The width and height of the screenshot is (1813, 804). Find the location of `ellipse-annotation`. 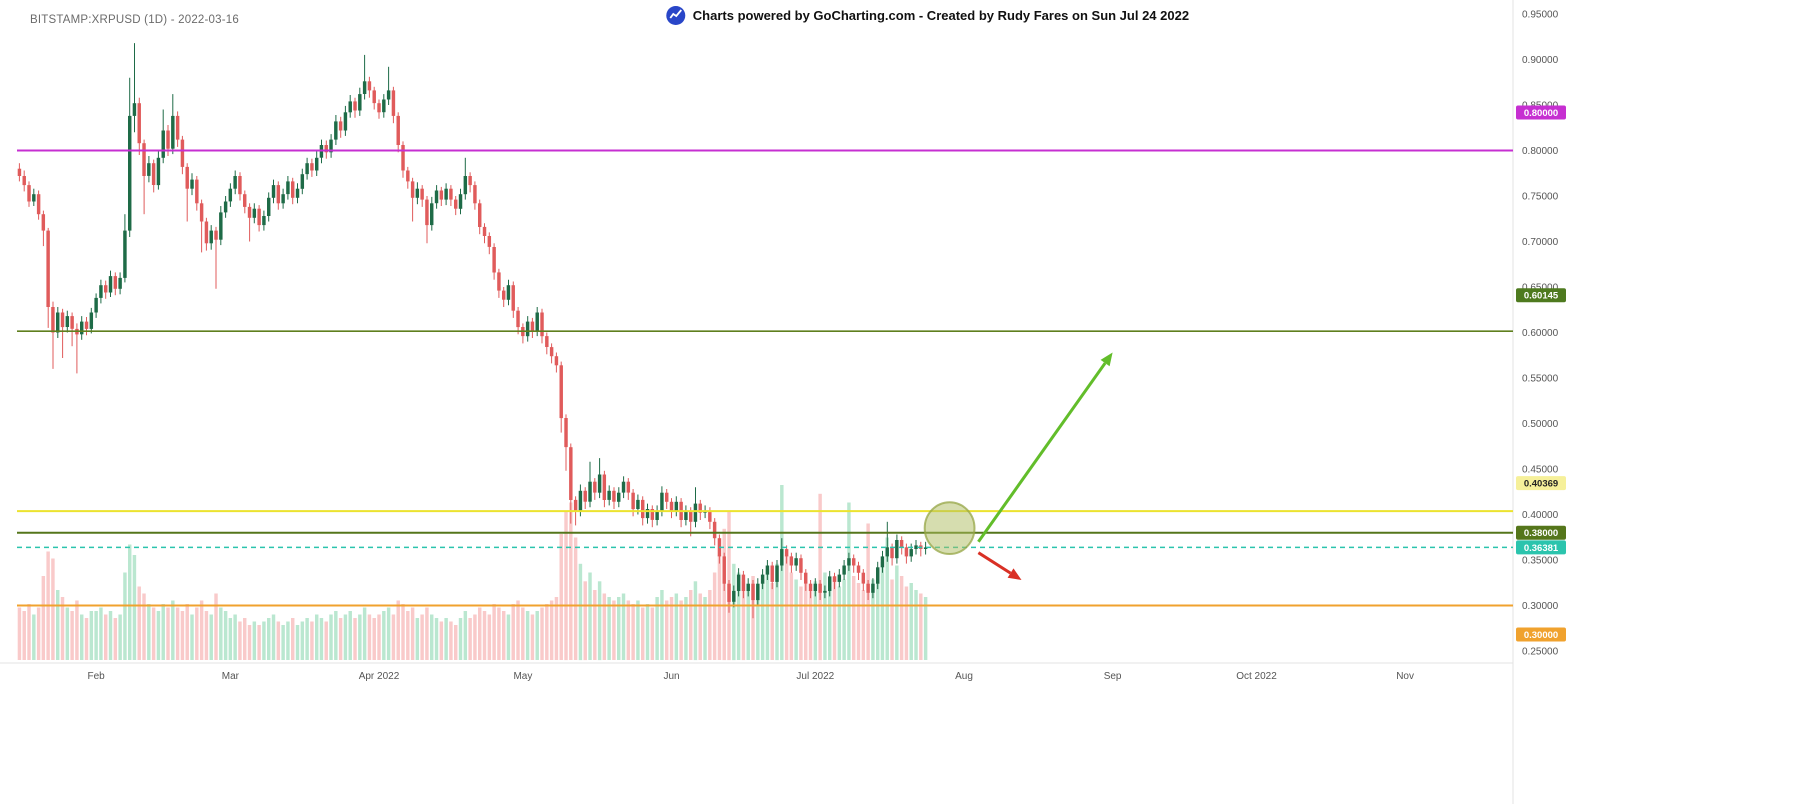

ellipse-annotation is located at coordinates (949, 528).